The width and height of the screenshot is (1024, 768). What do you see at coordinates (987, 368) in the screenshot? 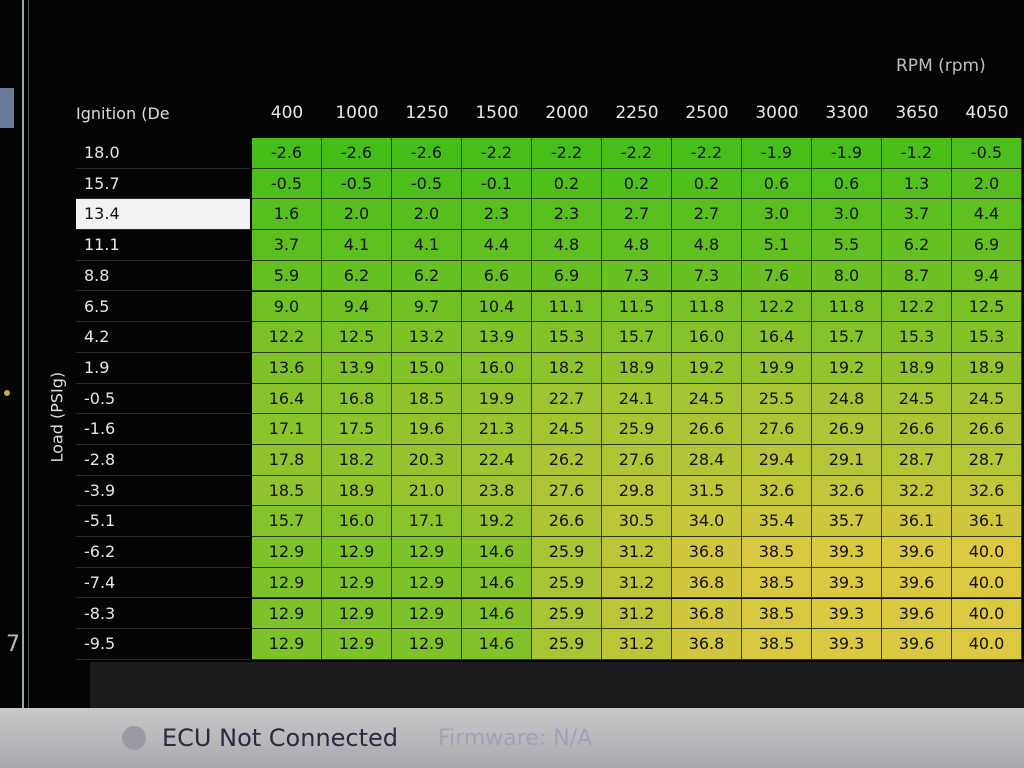
I see `table-cell: 18.9` at bounding box center [987, 368].